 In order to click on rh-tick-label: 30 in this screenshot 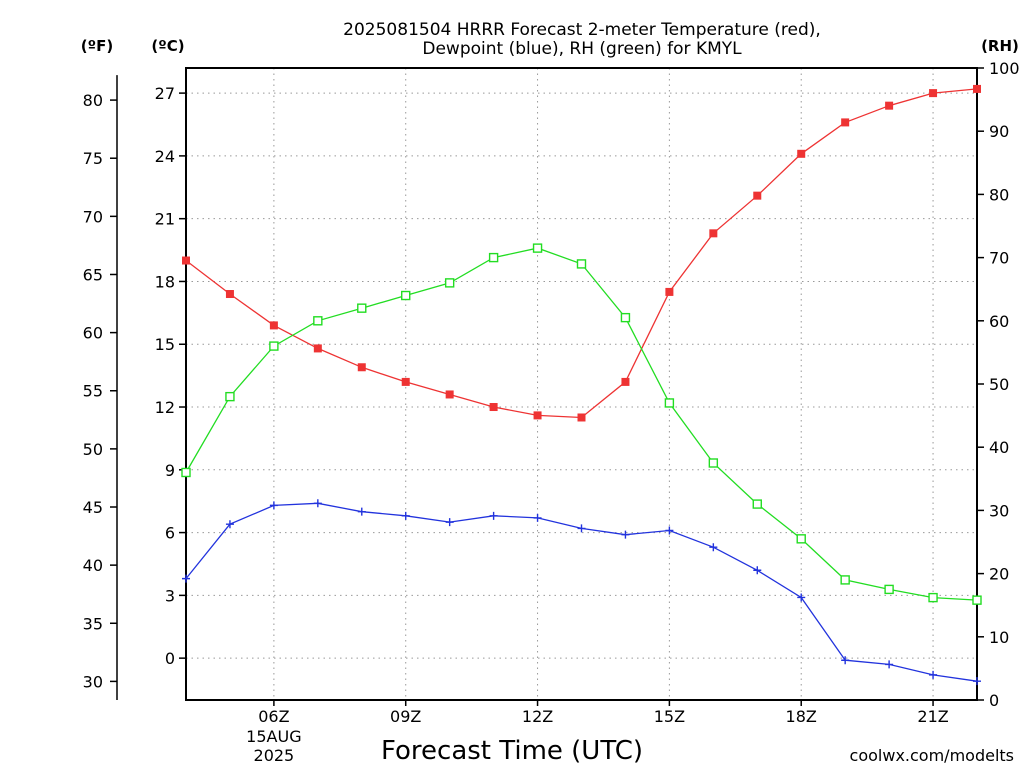, I will do `click(999, 510)`.